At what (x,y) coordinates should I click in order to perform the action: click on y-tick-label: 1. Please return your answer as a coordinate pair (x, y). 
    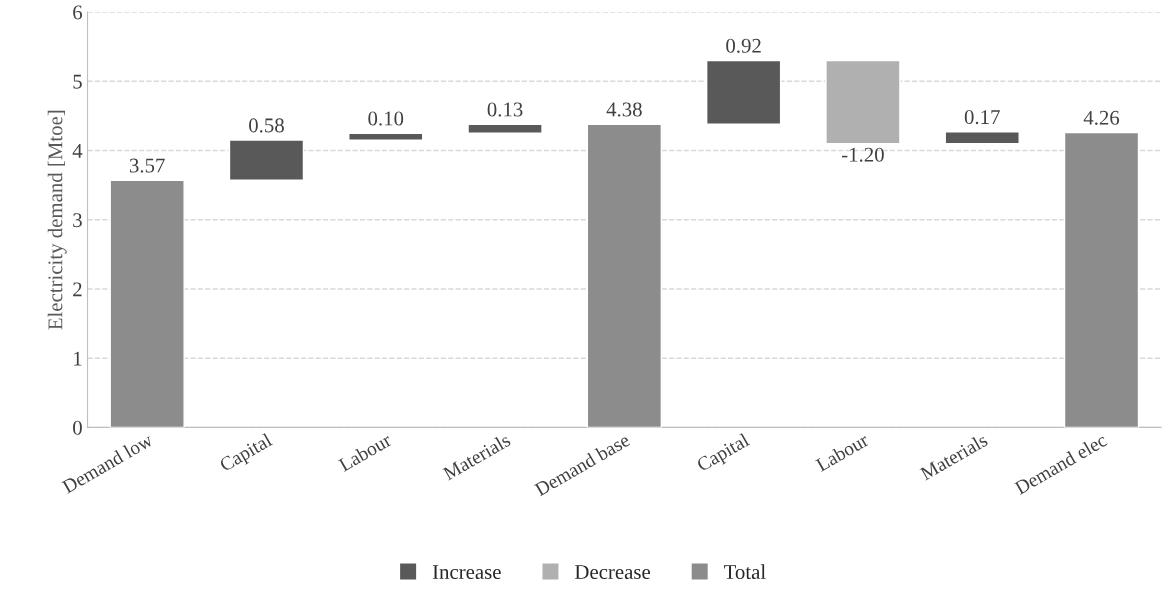
    Looking at the image, I should click on (78, 358).